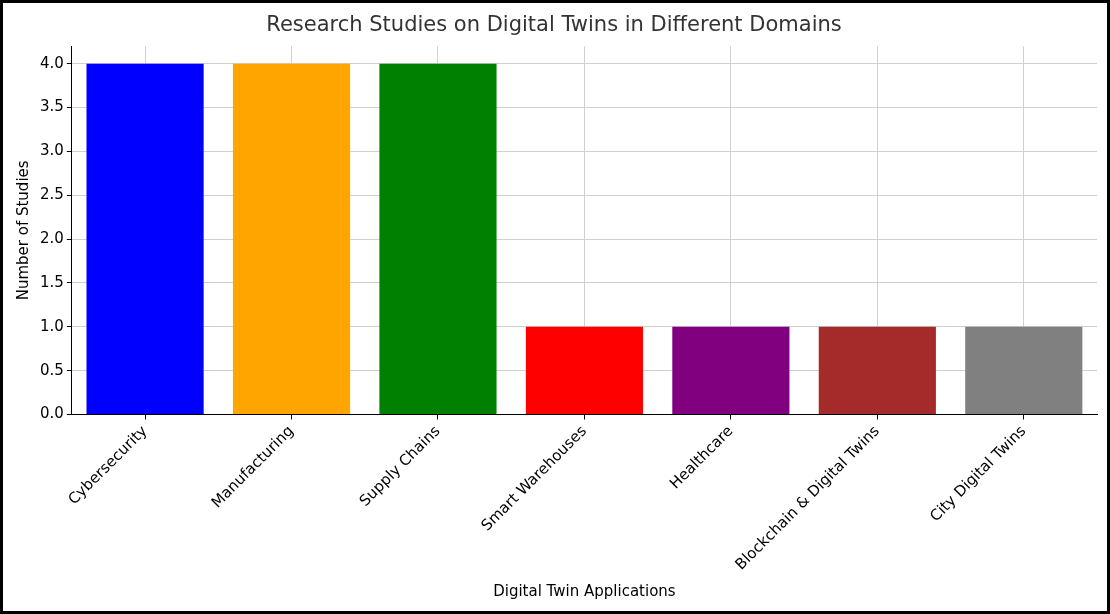 This screenshot has height=614, width=1110. I want to click on y-tick-label: 0.0, so click(52, 413).